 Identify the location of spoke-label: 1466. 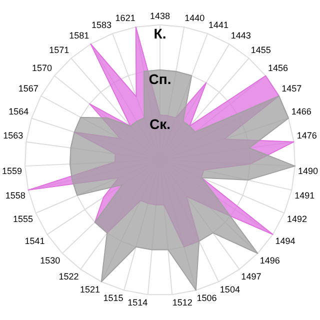
(301, 111).